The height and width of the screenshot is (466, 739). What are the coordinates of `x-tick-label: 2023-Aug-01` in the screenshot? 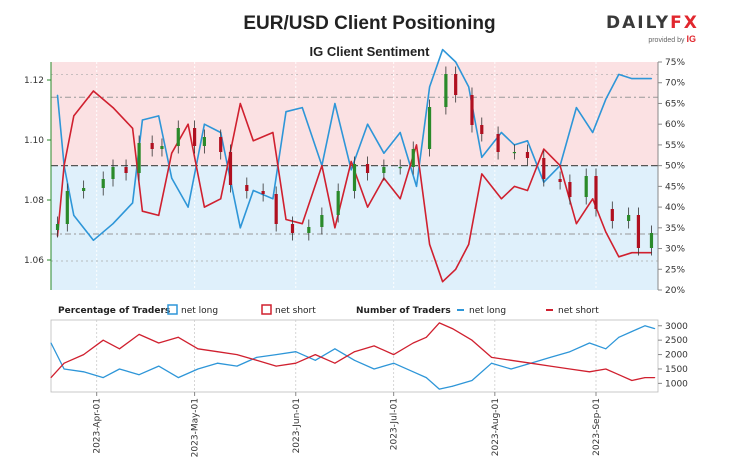 It's located at (496, 427).